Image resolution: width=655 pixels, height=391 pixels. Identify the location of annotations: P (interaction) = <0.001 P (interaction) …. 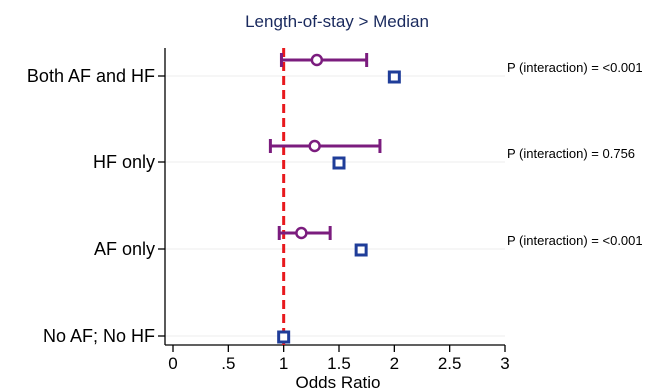
(575, 154).